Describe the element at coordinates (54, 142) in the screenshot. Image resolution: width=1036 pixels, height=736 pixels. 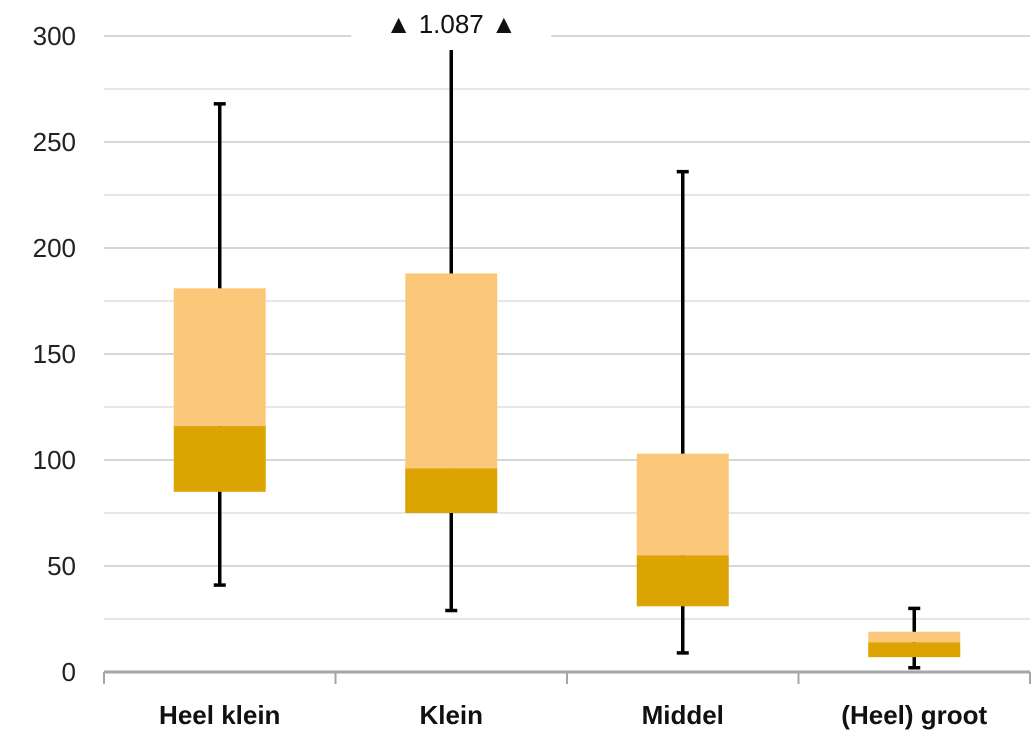
I see `y-tick-label: 250` at that location.